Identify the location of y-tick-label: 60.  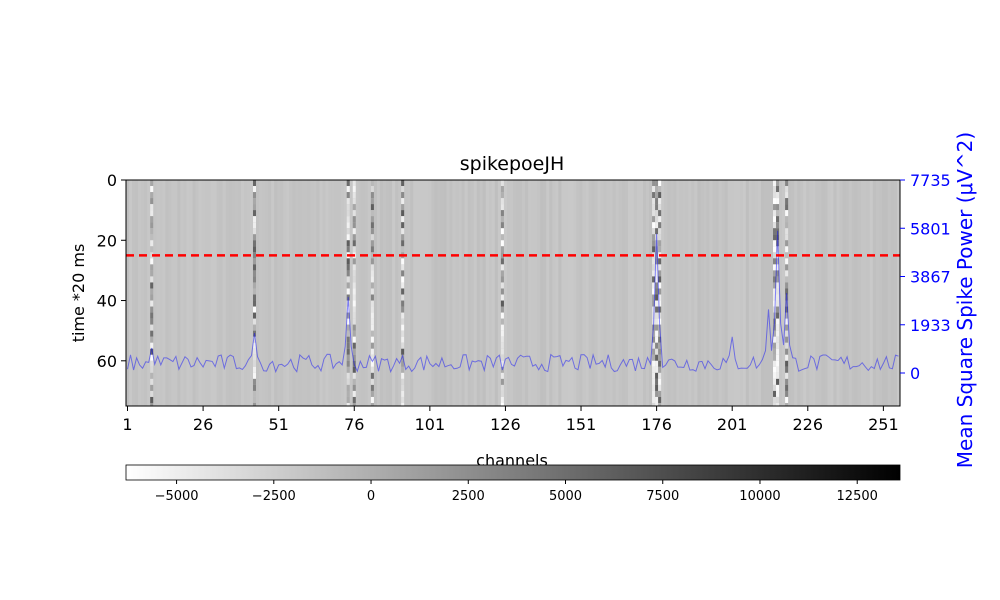
(107, 361).